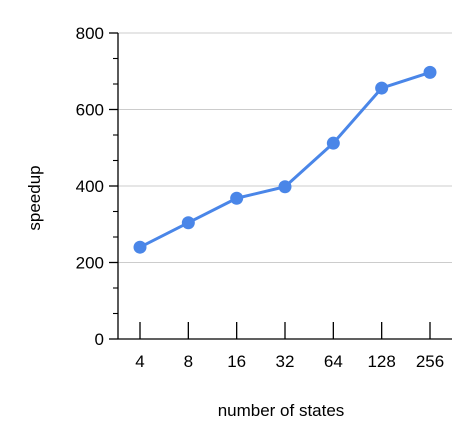 The width and height of the screenshot is (474, 445). Describe the element at coordinates (289, 346) in the screenshot. I see `x-axis-ticks: 4 8 16 32 64 128 256` at that location.